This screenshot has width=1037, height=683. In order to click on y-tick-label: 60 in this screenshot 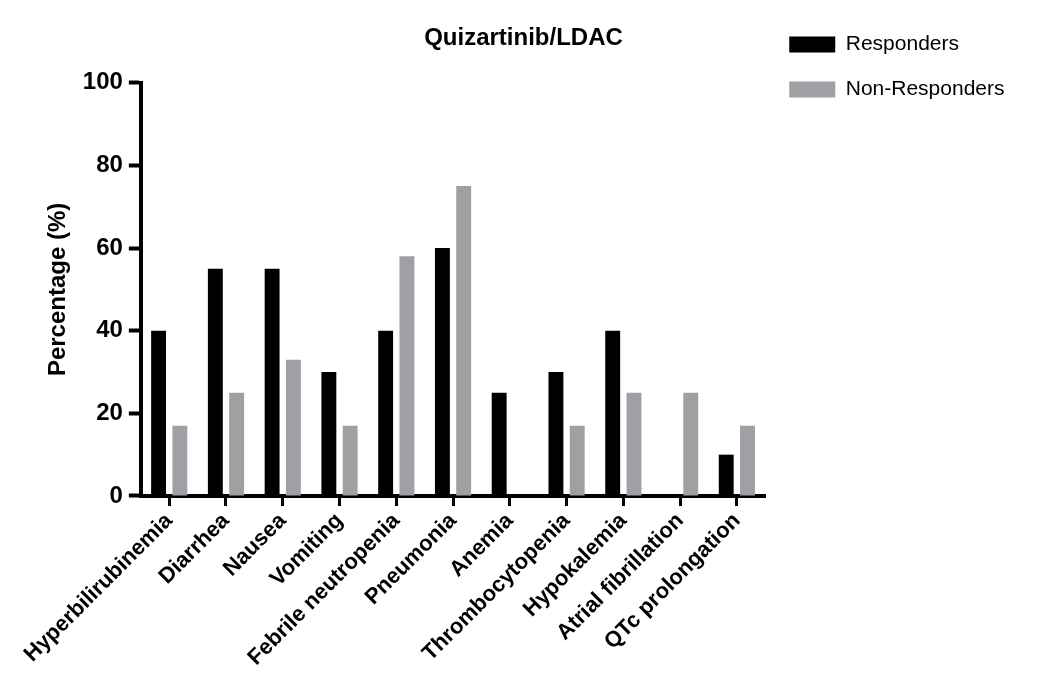, I will do `click(109, 246)`.